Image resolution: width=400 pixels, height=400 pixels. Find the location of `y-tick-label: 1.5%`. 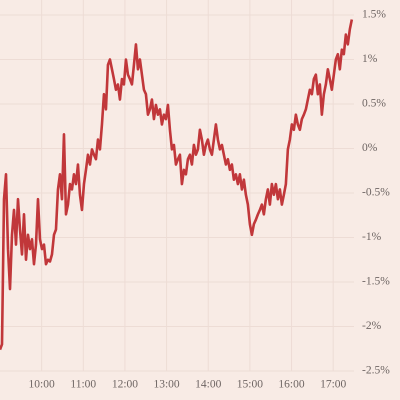

y-tick-label: 1.5% is located at coordinates (374, 15).